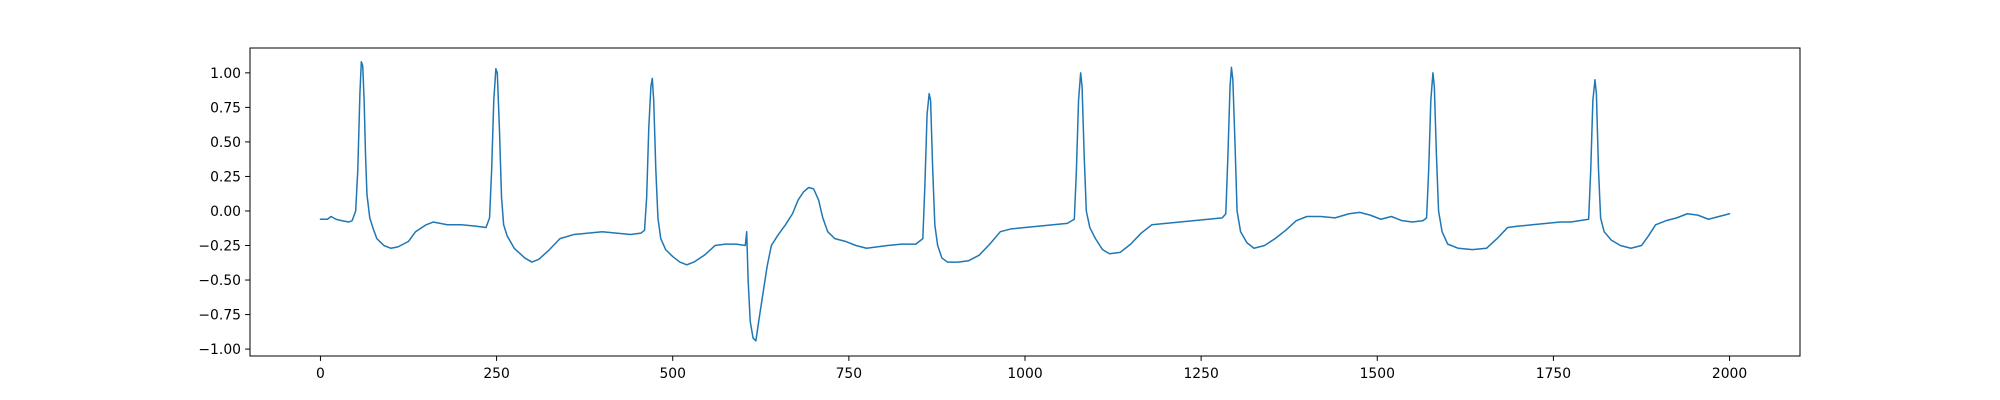 Image resolution: width=2000 pixels, height=400 pixels. Describe the element at coordinates (219, 316) in the screenshot. I see `y-tick-label: −0.75` at that location.